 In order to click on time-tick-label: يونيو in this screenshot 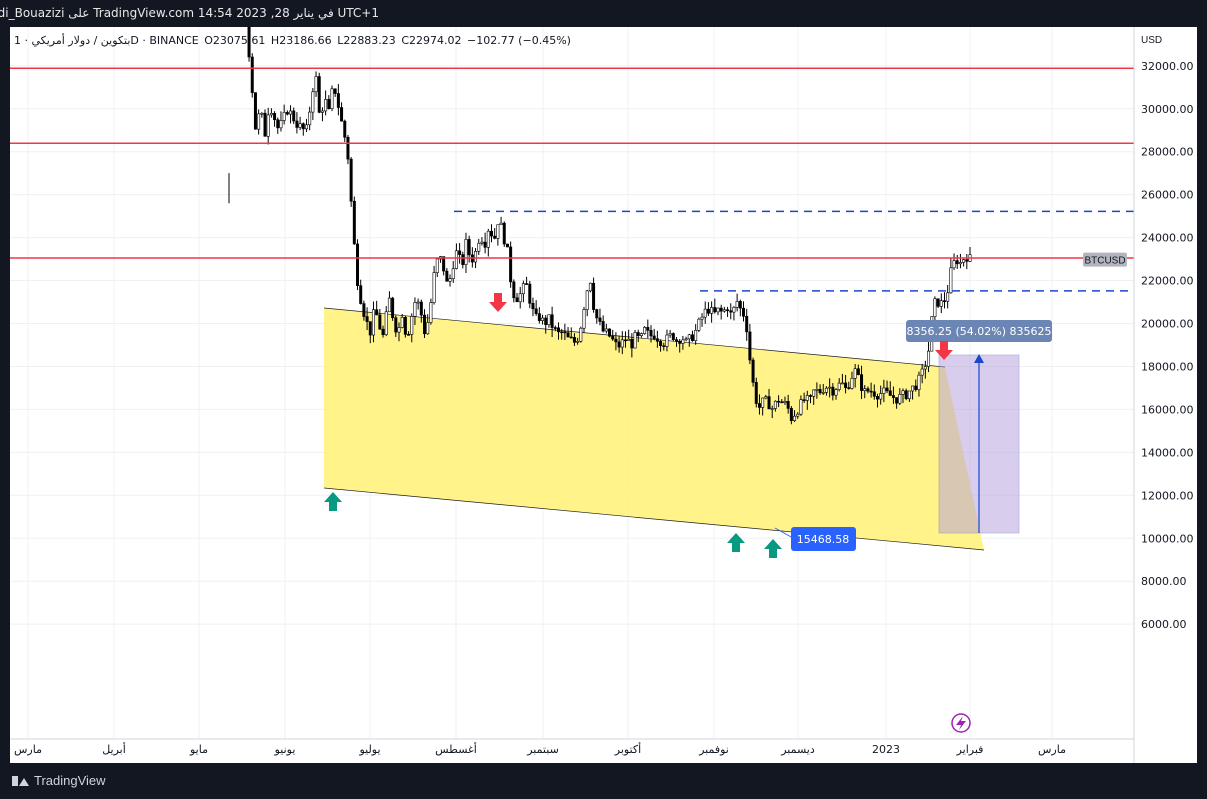, I will do `click(285, 749)`.